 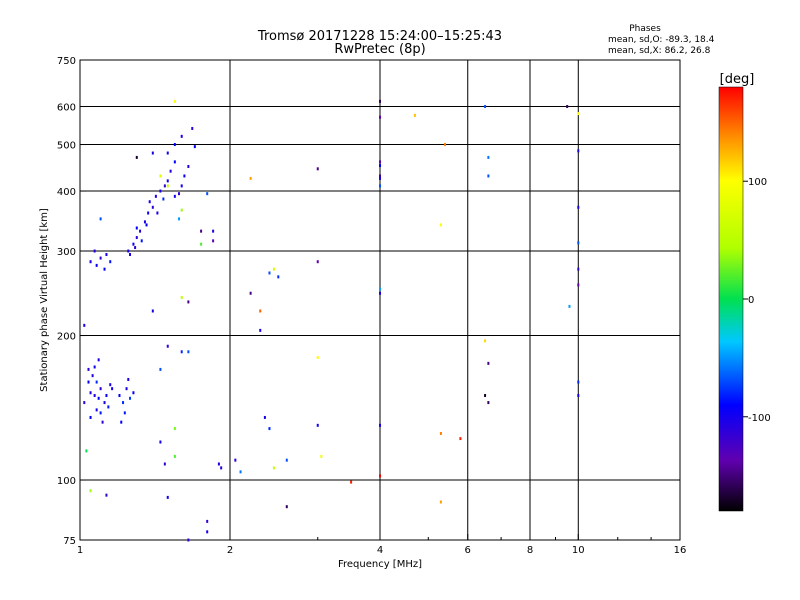 What do you see at coordinates (468, 550) in the screenshot?
I see `x-tick-label: 6` at bounding box center [468, 550].